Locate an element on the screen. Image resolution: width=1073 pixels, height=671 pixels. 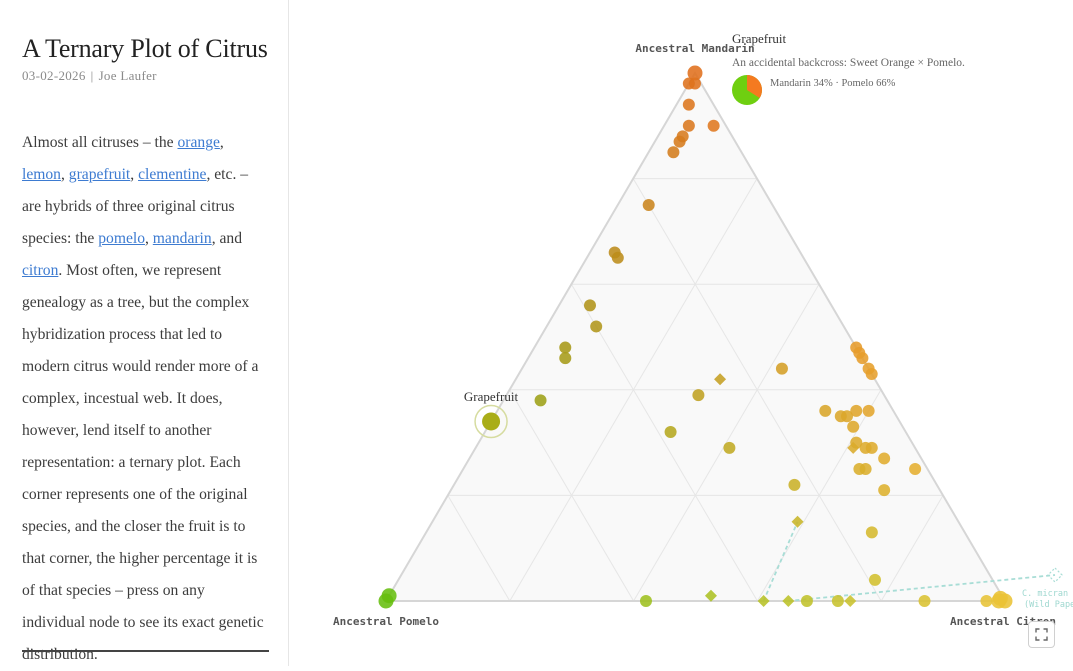
ghost-links is located at coordinates (912, 561).